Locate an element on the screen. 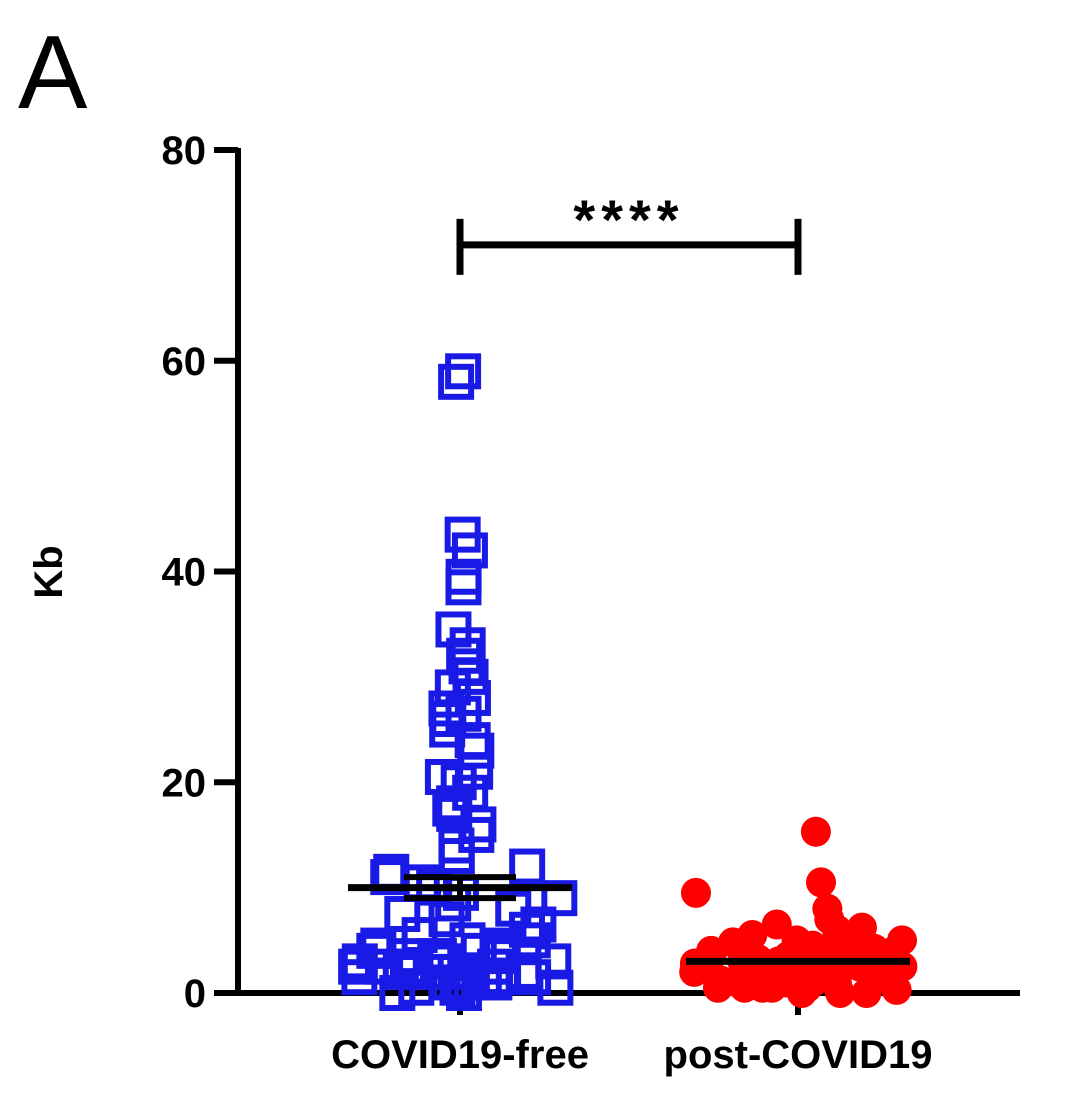 The image size is (1080, 1108). y-tick-label: 80 is located at coordinates (184, 151).